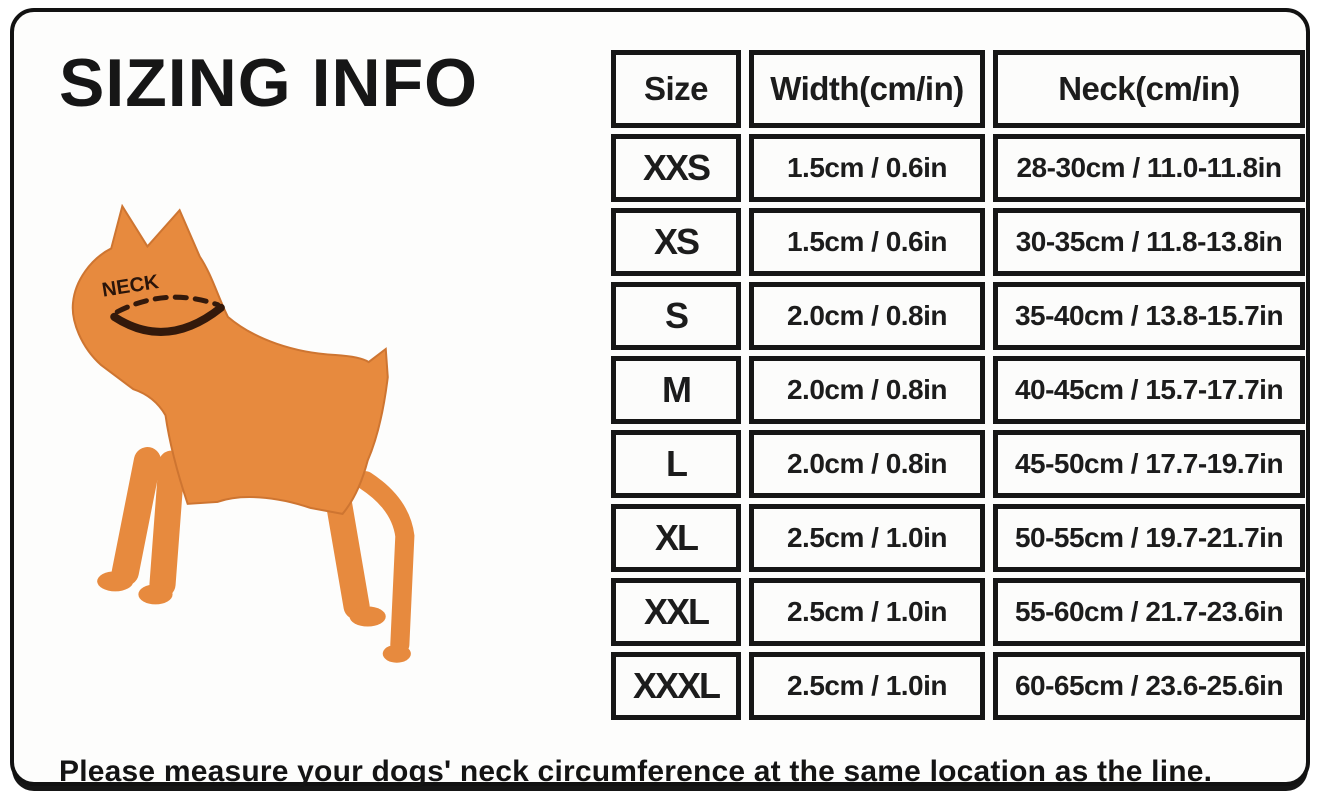  Describe the element at coordinates (676, 390) in the screenshot. I see `table-cell-size: M` at that location.